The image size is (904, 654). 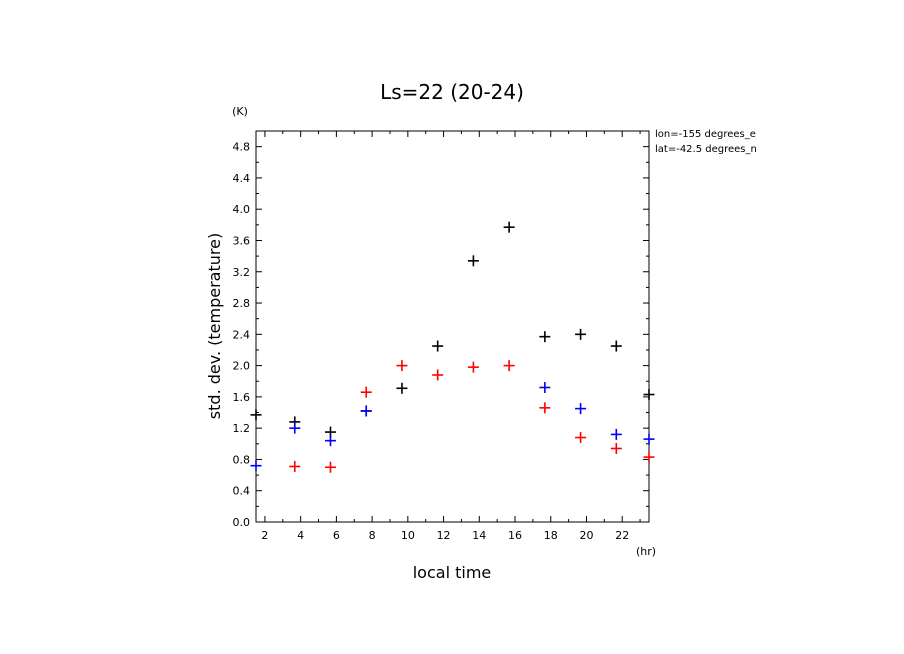 I want to click on y-tick-label: 0.8, so click(x=242, y=459).